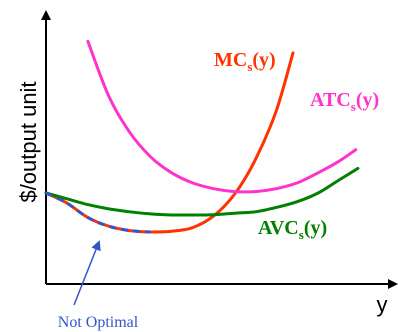  Describe the element at coordinates (98, 212) in the screenshot. I see `not-optimal-dashed-segment` at that location.